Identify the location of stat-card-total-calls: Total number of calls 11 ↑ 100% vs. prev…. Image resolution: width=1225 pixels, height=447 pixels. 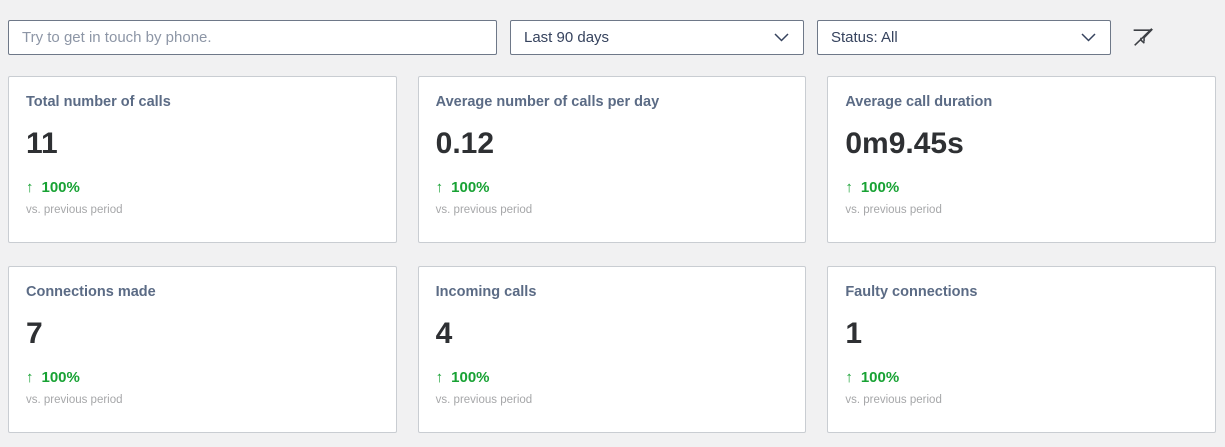
(202, 159).